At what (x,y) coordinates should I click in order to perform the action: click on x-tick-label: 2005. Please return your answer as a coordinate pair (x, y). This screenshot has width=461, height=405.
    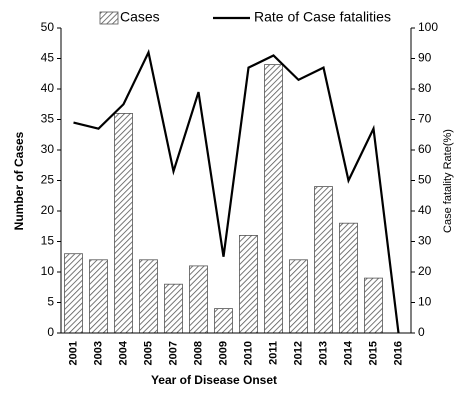
    Looking at the image, I should click on (148, 353).